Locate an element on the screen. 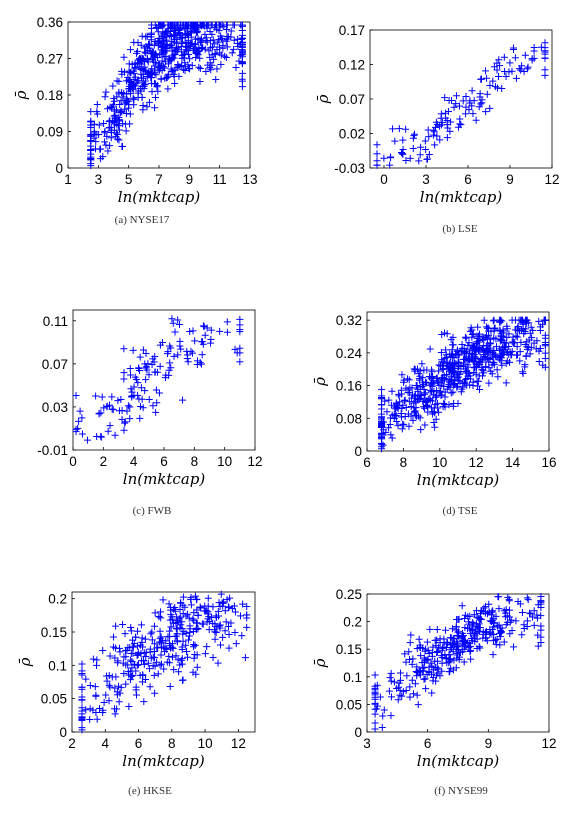 This screenshot has height=823, width=581. y-tick-label: 0.18 is located at coordinates (50, 95).